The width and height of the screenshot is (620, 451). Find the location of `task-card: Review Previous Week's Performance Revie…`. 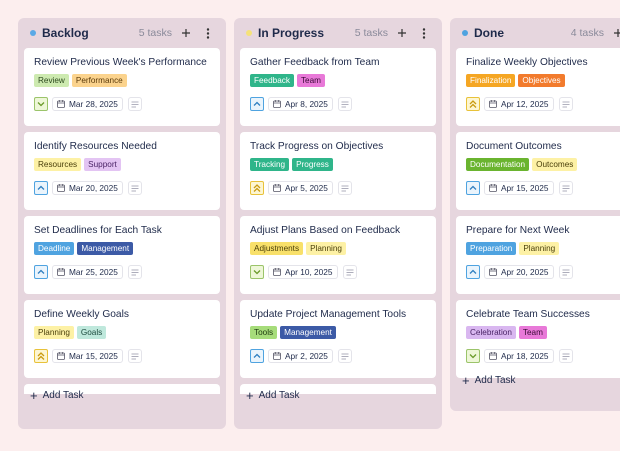

task-card: Review Previous Week's Performance Revie… is located at coordinates (122, 87).